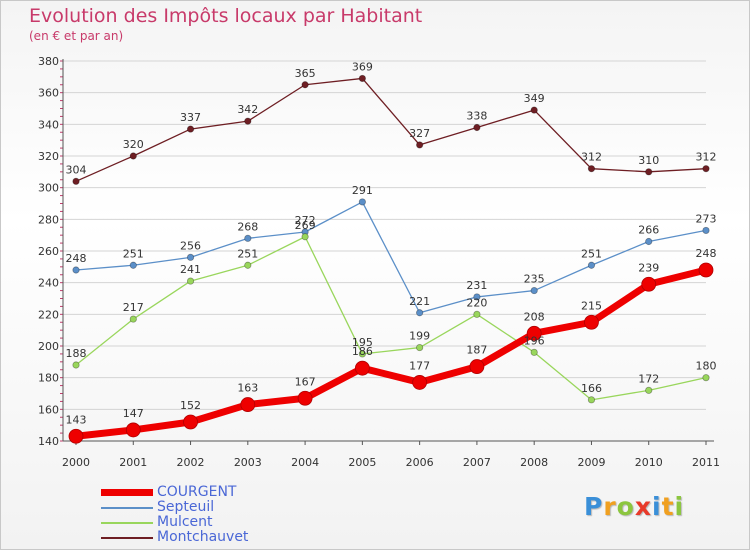  What do you see at coordinates (591, 305) in the screenshot?
I see `data-label: 215` at bounding box center [591, 305].